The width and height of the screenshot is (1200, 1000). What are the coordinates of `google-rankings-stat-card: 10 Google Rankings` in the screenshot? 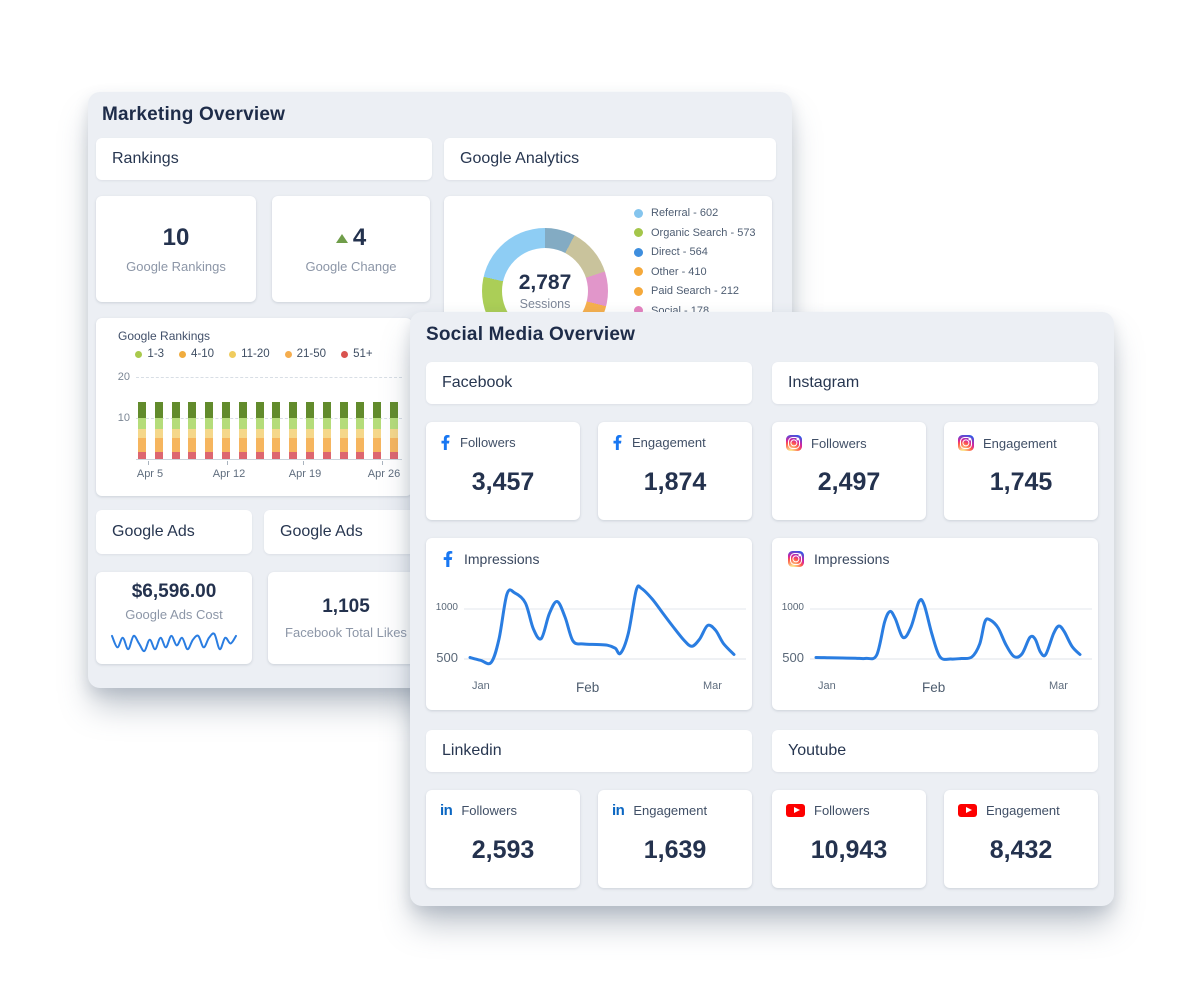 It's located at (176, 249).